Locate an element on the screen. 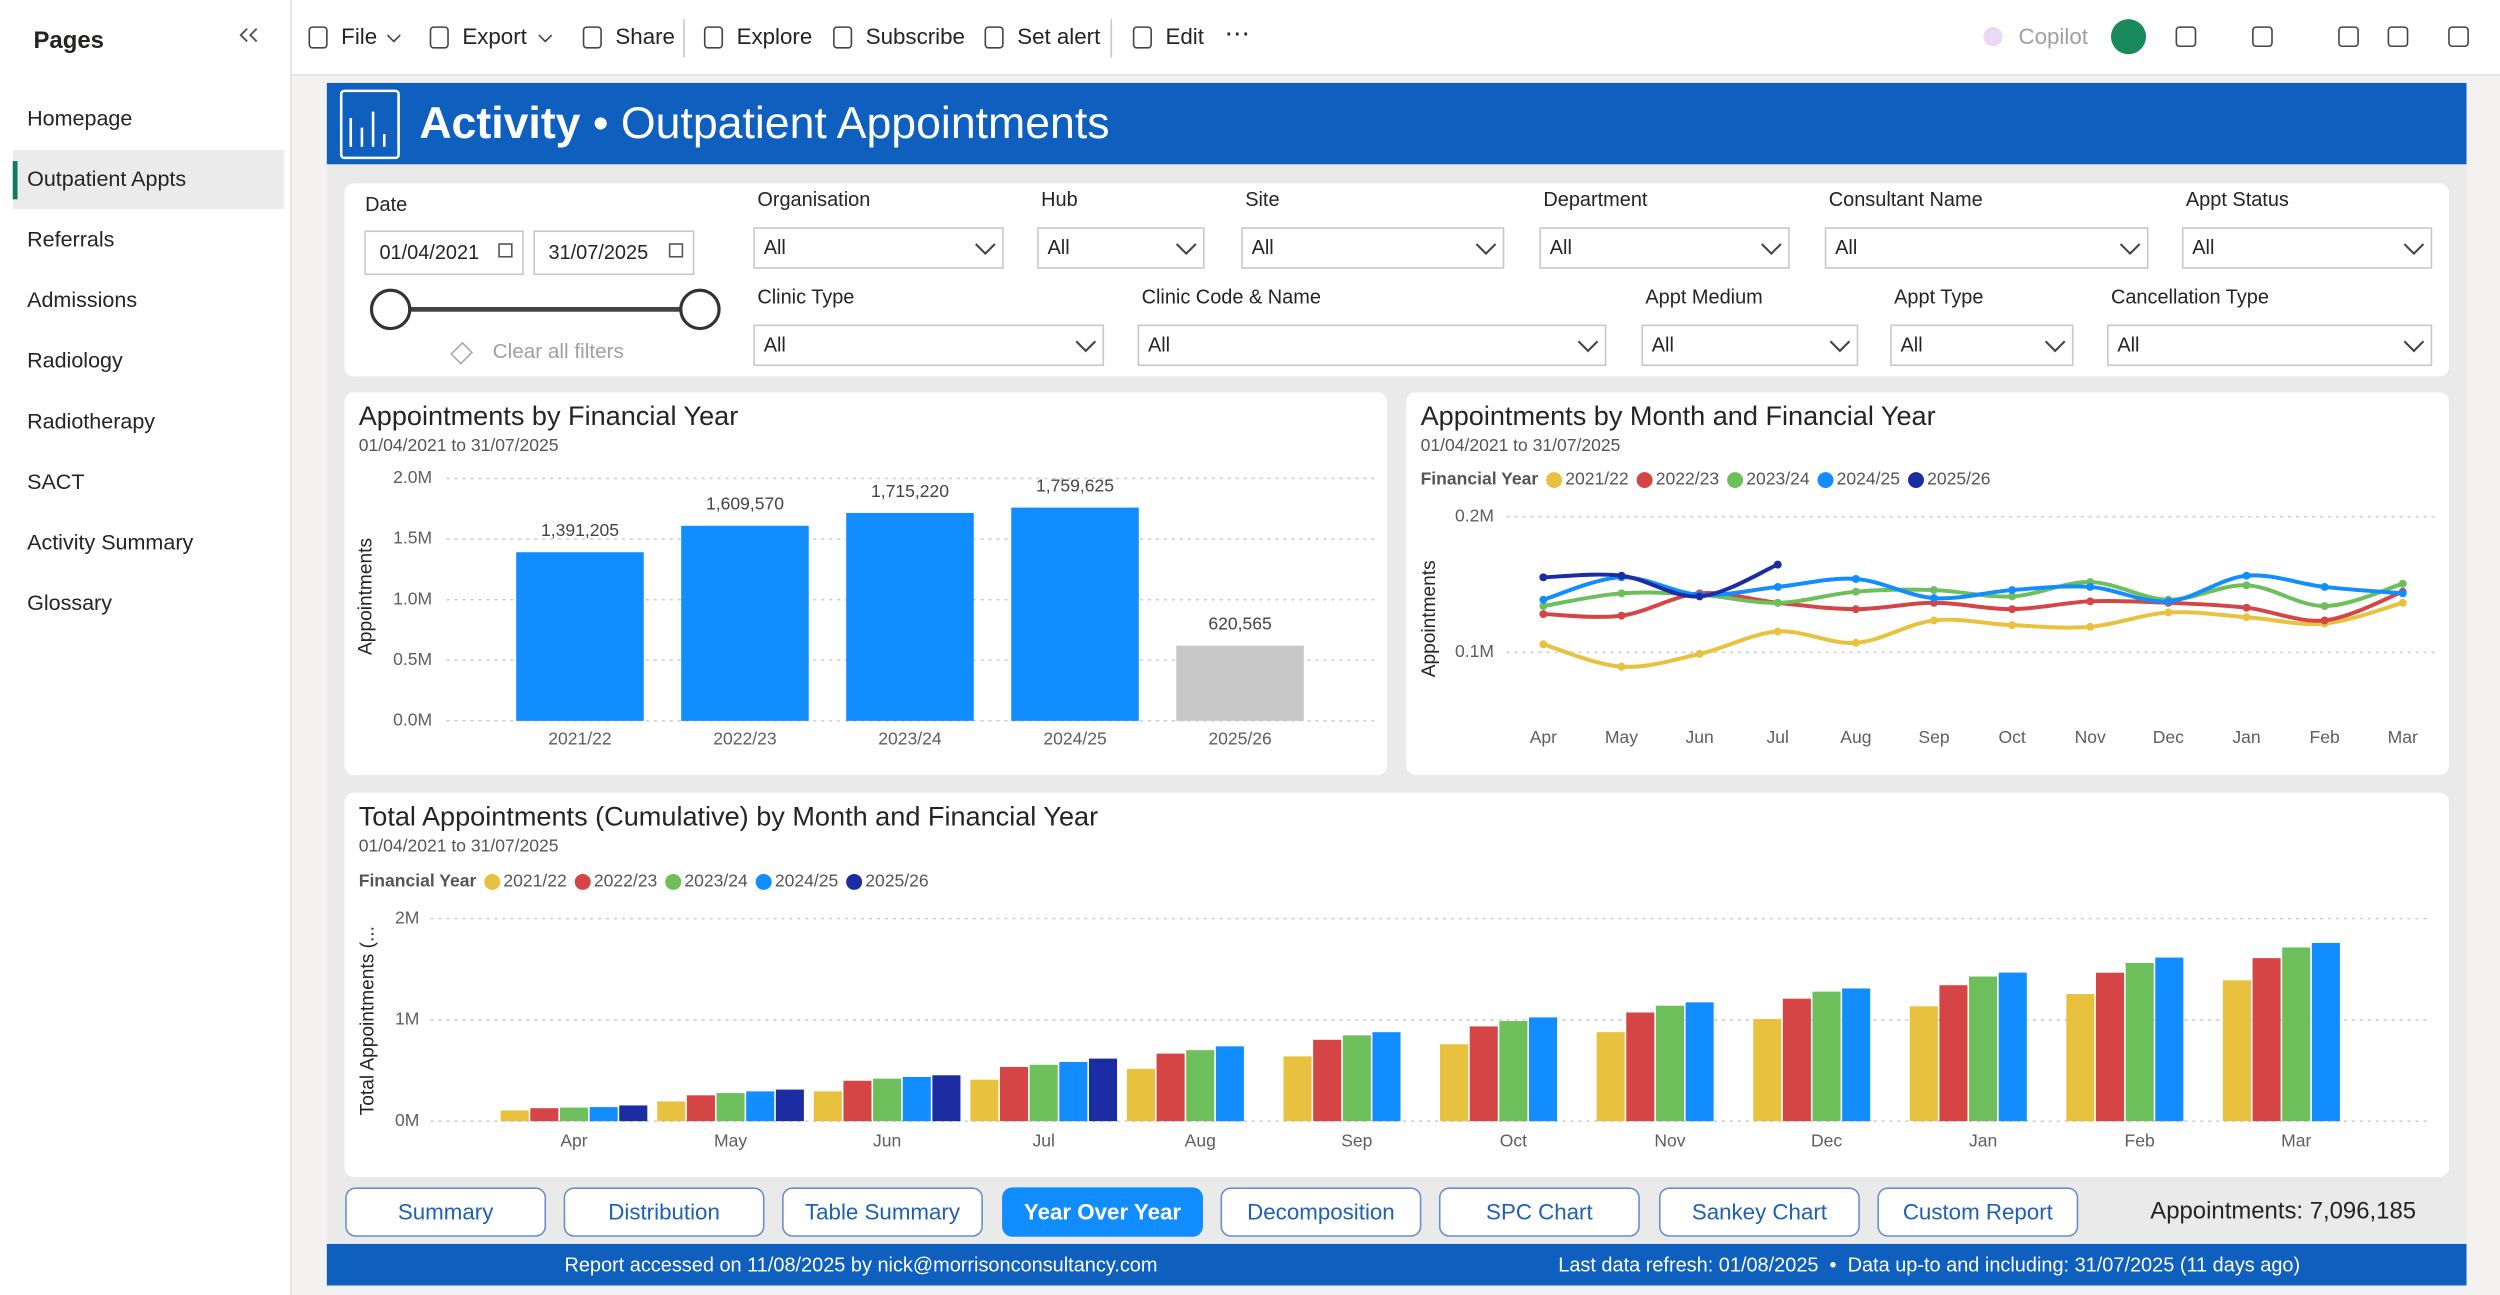  collapse-icon is located at coordinates (248, 35).